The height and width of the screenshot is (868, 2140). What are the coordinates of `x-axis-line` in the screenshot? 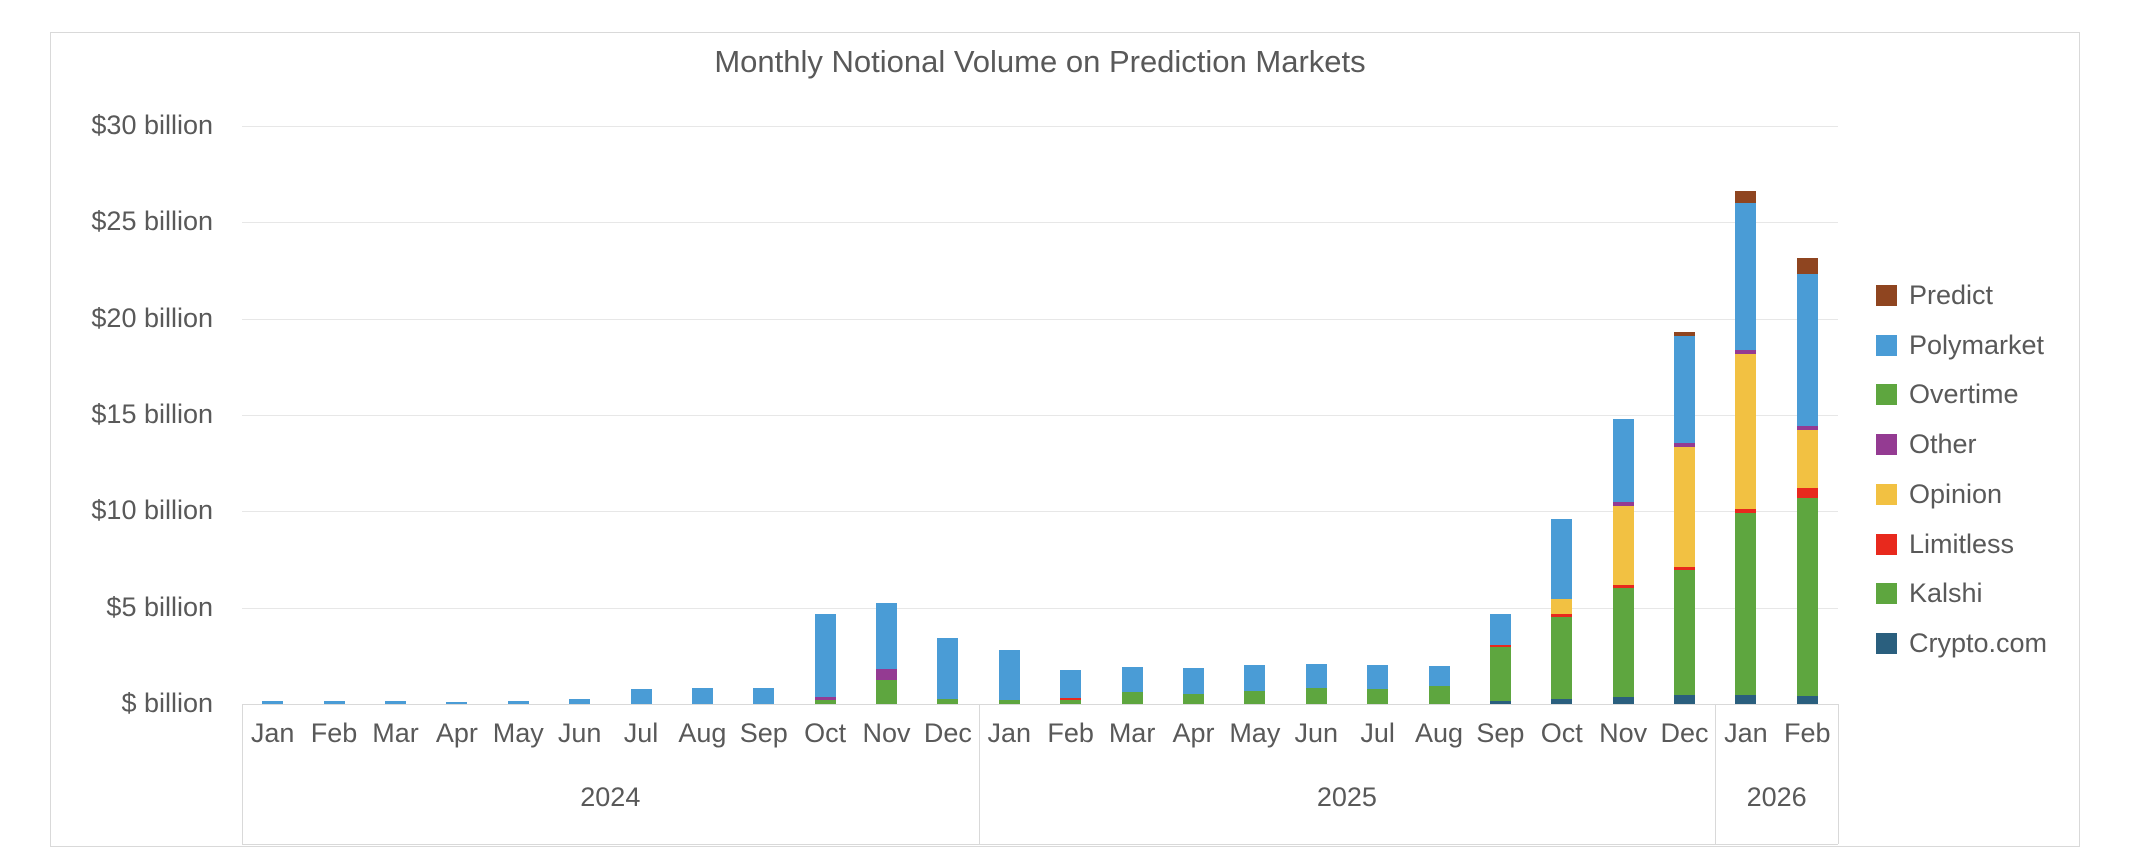 It's located at (1040, 704).